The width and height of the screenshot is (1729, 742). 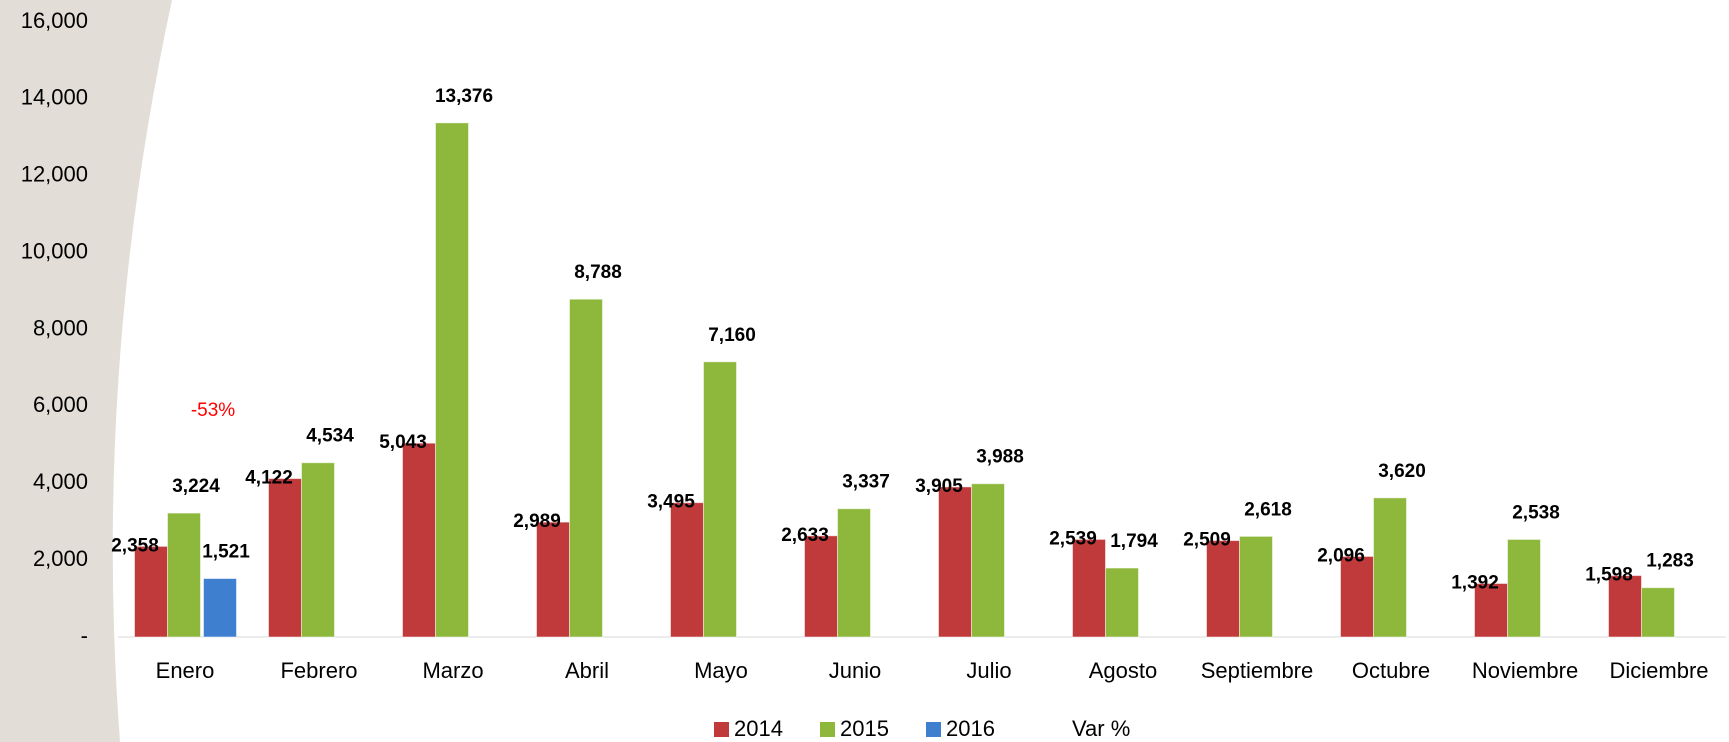 What do you see at coordinates (988, 670) in the screenshot?
I see `x-tick-label: Julio` at bounding box center [988, 670].